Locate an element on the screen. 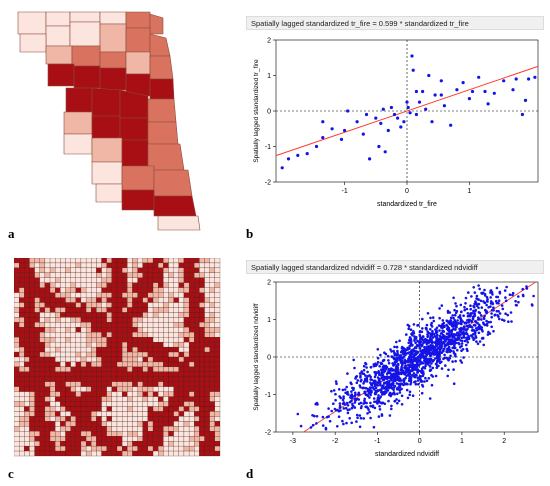  plot-d-x-tick-label: -3 is located at coordinates (293, 441).